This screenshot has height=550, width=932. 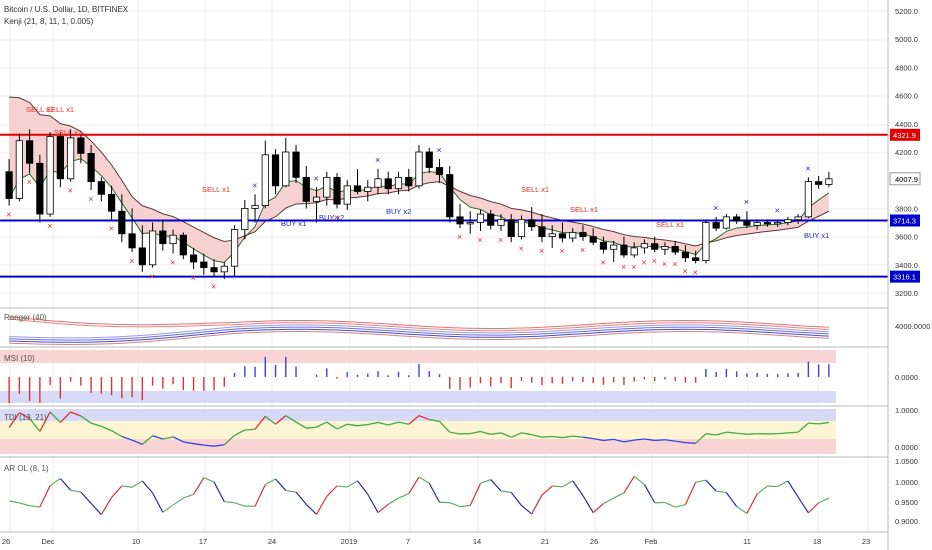 What do you see at coordinates (419, 322) in the screenshot?
I see `ranger-band` at bounding box center [419, 322].